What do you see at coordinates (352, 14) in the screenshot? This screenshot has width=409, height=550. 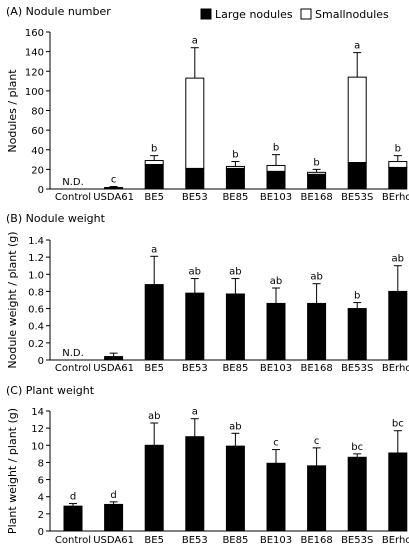 I see `legend-label-small: Smallnodules` at bounding box center [352, 14].